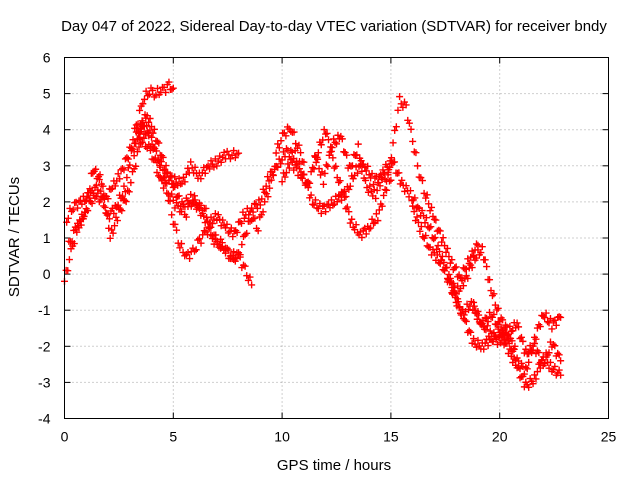 The image size is (640, 480). What do you see at coordinates (282, 437) in the screenshot?
I see `x-tick-label: 10` at bounding box center [282, 437].